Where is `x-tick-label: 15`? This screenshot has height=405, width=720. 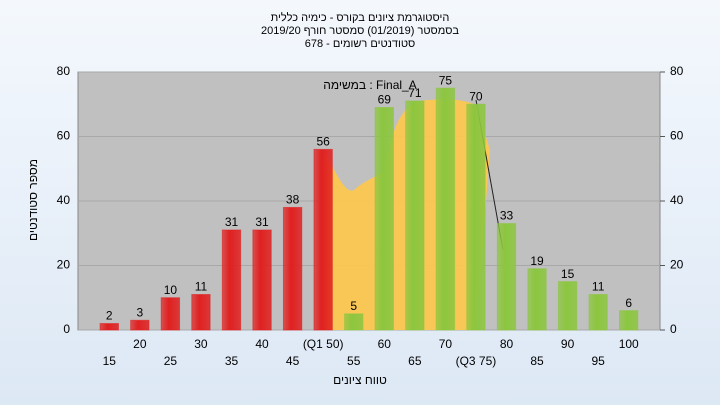 x-tick-label: 15 is located at coordinates (110, 361).